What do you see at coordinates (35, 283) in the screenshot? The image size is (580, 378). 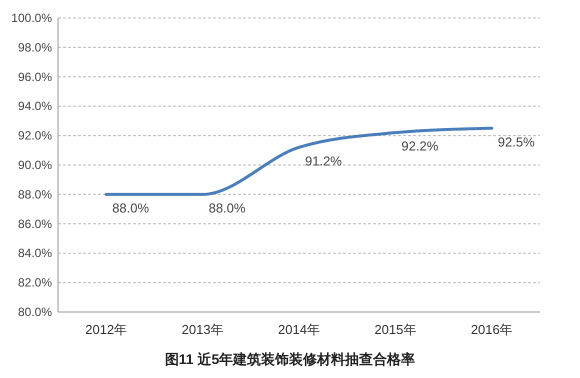 I see `y-tick-label: 82.0%` at bounding box center [35, 283].